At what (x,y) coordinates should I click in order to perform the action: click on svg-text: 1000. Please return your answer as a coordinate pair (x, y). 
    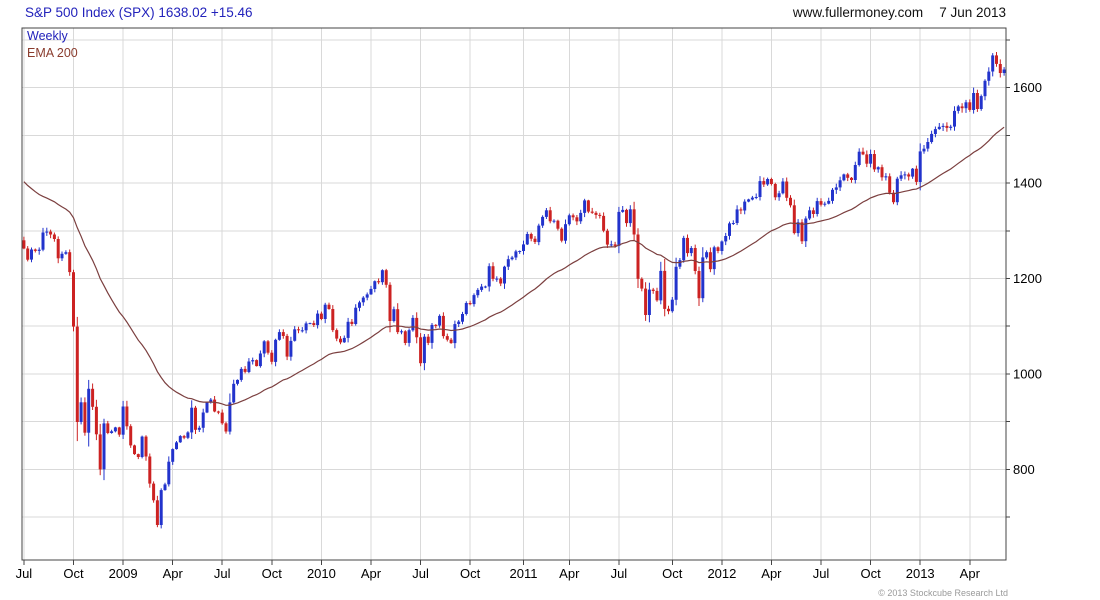
    Looking at the image, I should click on (1027, 373).